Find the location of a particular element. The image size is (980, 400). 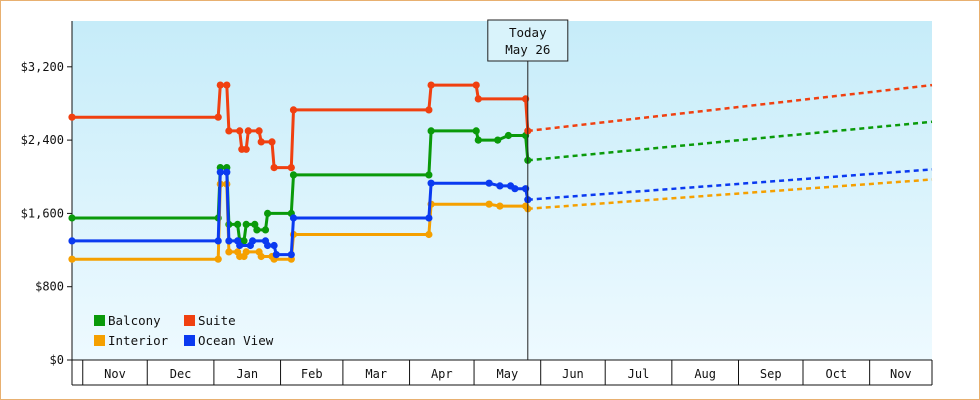

y-tick-label: $3,200 is located at coordinates (42, 67).